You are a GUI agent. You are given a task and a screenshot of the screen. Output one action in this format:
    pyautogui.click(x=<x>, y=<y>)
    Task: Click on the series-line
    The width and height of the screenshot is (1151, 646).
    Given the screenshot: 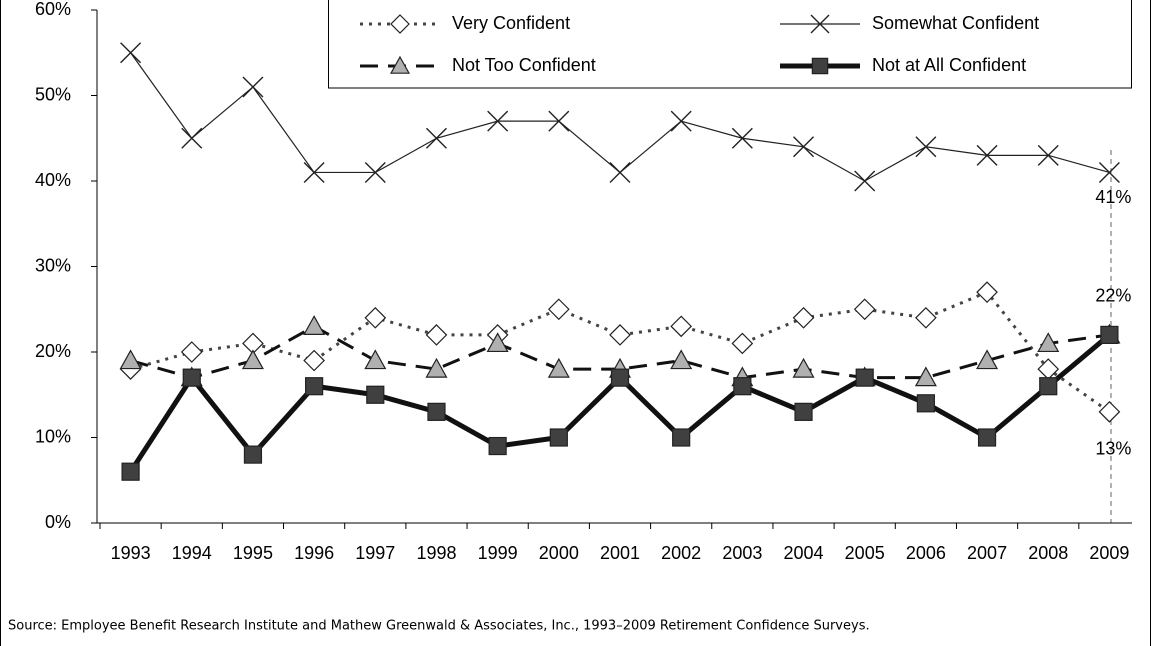 What is the action you would take?
    pyautogui.click(x=620, y=352)
    